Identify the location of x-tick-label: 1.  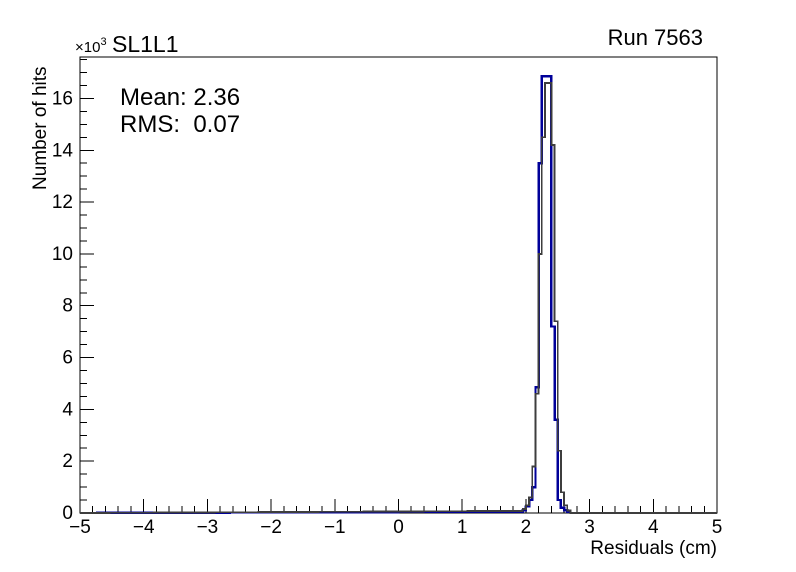
(462, 527).